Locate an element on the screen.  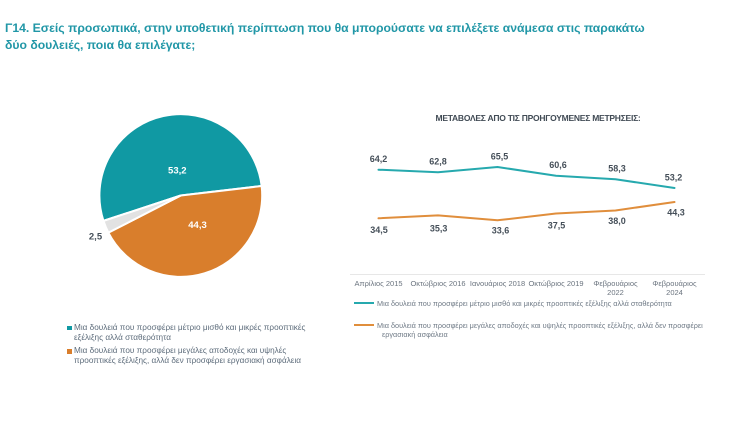
svg-text: 60,6 is located at coordinates (558, 165).